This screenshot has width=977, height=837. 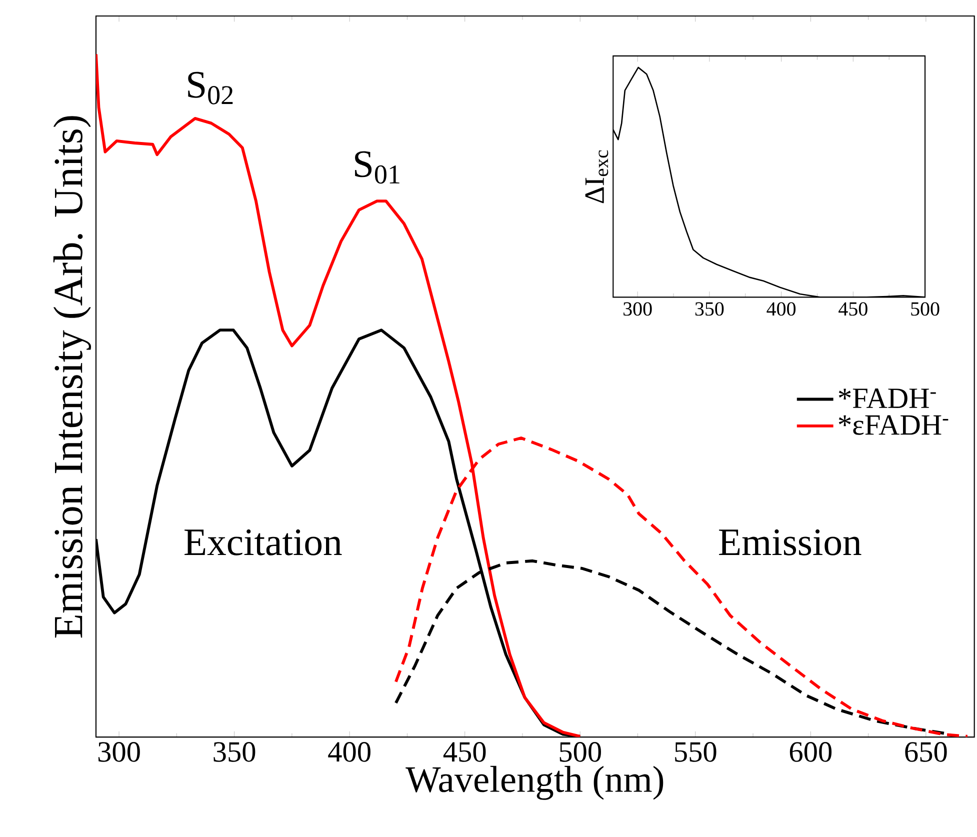 What do you see at coordinates (926, 752) in the screenshot?
I see `x-tick-label: 650` at bounding box center [926, 752].